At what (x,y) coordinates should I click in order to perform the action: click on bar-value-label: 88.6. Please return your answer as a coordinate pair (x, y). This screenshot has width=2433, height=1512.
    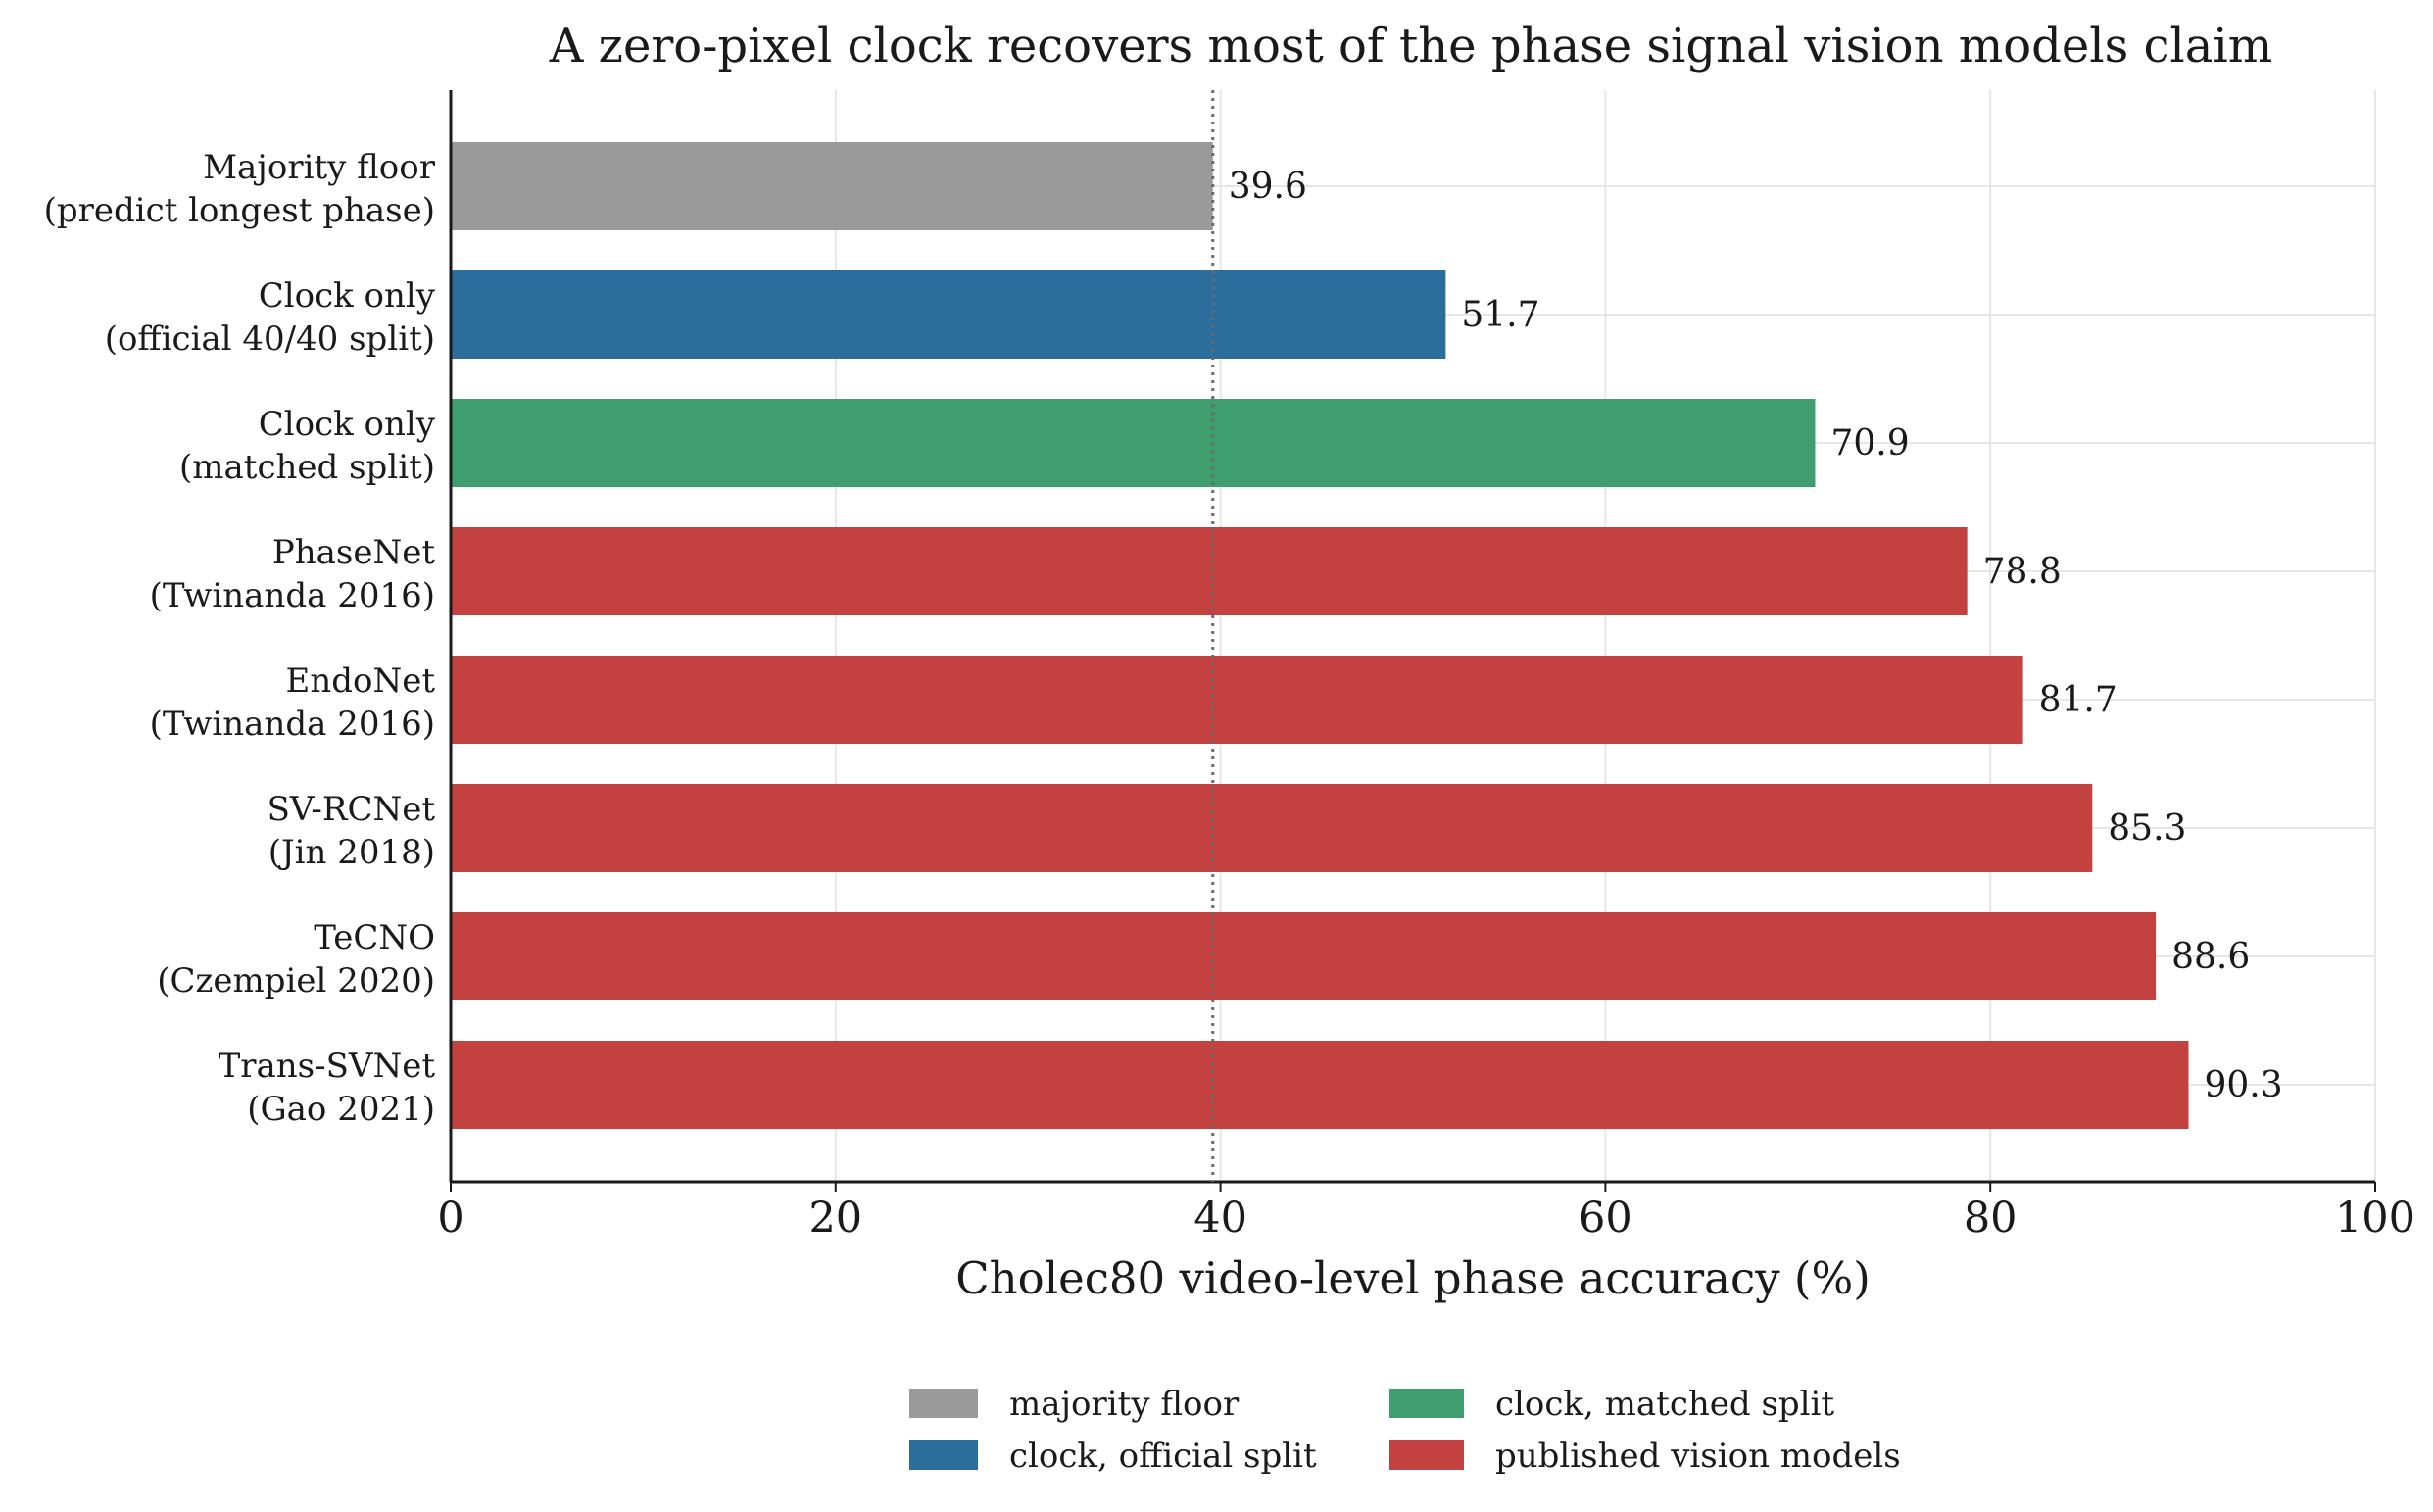
    Looking at the image, I should click on (2210, 957).